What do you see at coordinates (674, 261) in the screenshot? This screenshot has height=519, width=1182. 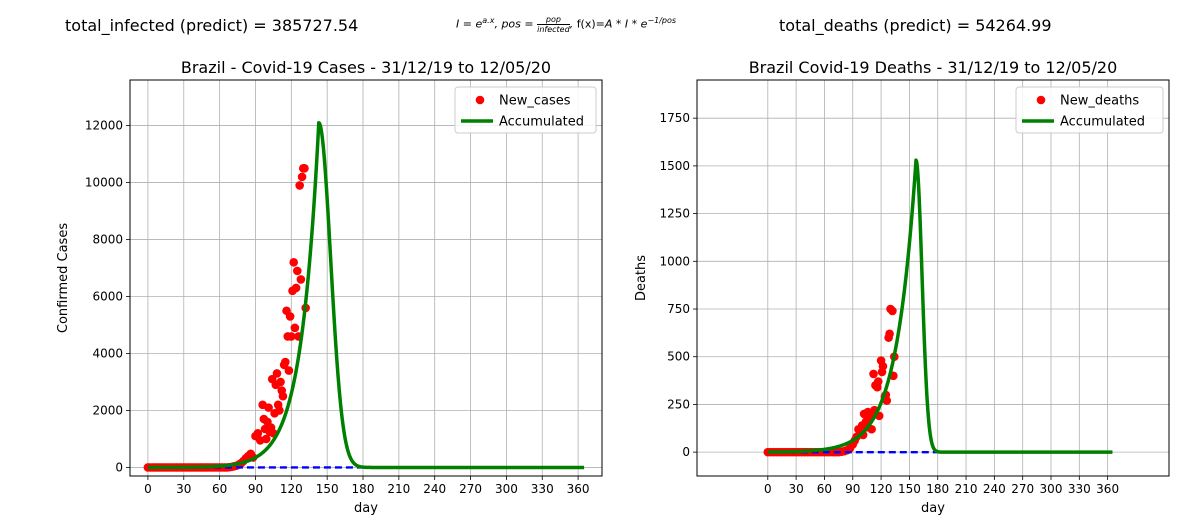 I see `y-tick-label: 1000` at bounding box center [674, 261].